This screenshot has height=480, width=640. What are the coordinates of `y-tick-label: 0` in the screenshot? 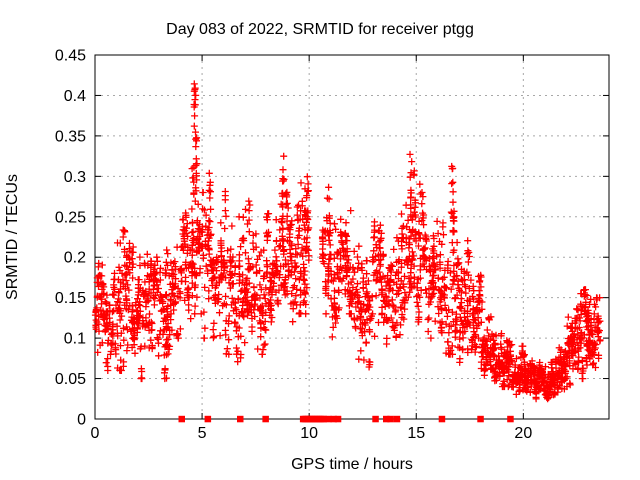 It's located at (81, 420).